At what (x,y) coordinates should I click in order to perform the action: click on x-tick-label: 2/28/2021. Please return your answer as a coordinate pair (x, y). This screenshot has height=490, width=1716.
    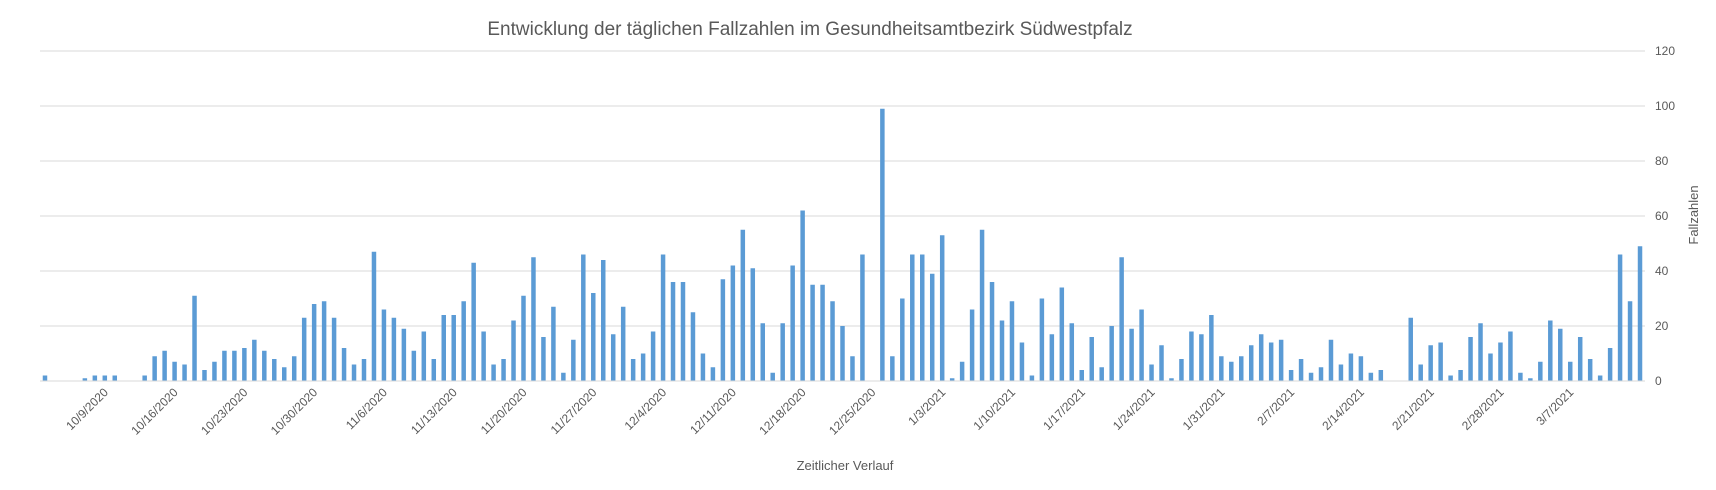
    Looking at the image, I should click on (1483, 409).